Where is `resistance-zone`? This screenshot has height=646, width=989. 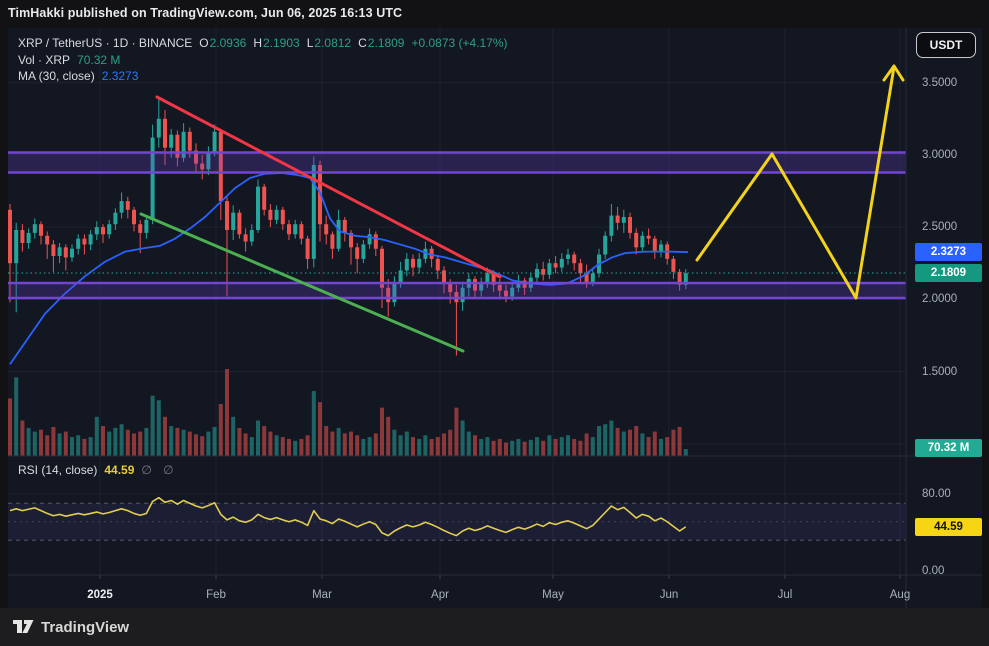
resistance-zone is located at coordinates (457, 162).